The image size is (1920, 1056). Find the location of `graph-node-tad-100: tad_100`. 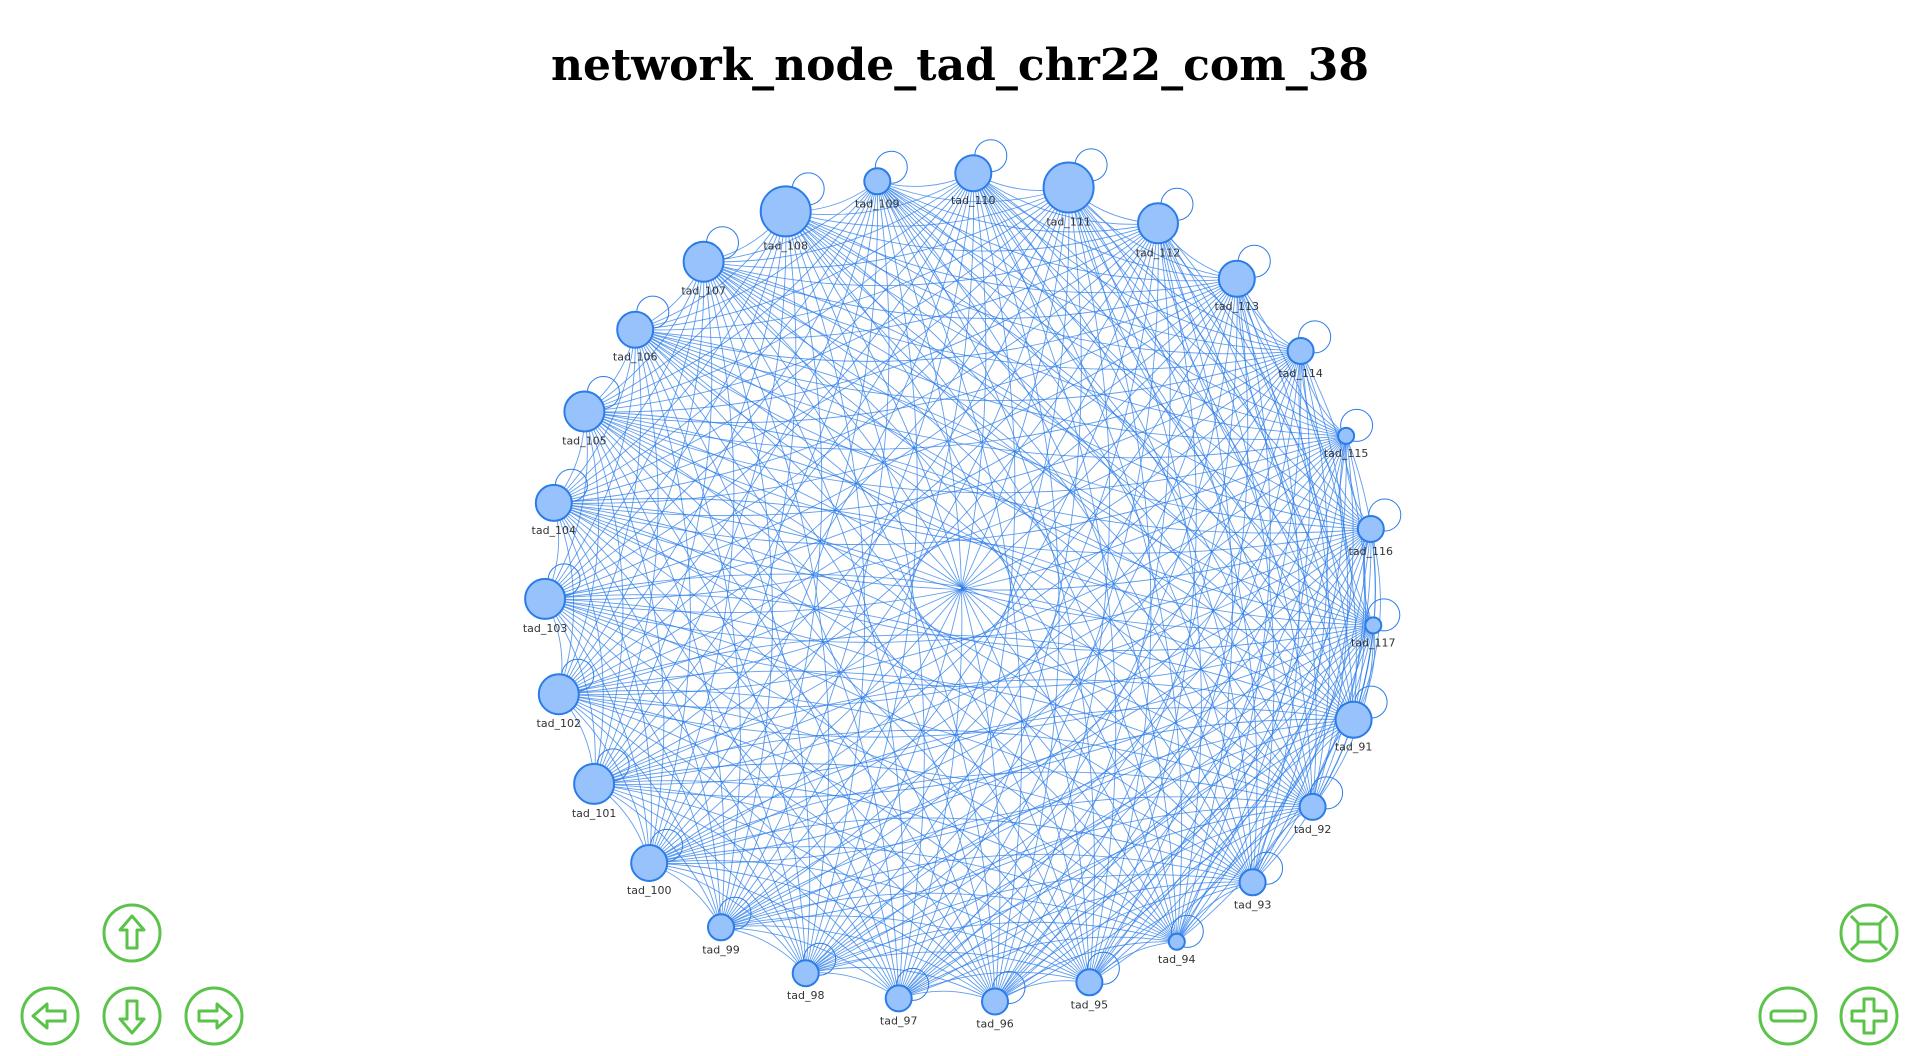

graph-node-tad-100: tad_100 is located at coordinates (649, 870).